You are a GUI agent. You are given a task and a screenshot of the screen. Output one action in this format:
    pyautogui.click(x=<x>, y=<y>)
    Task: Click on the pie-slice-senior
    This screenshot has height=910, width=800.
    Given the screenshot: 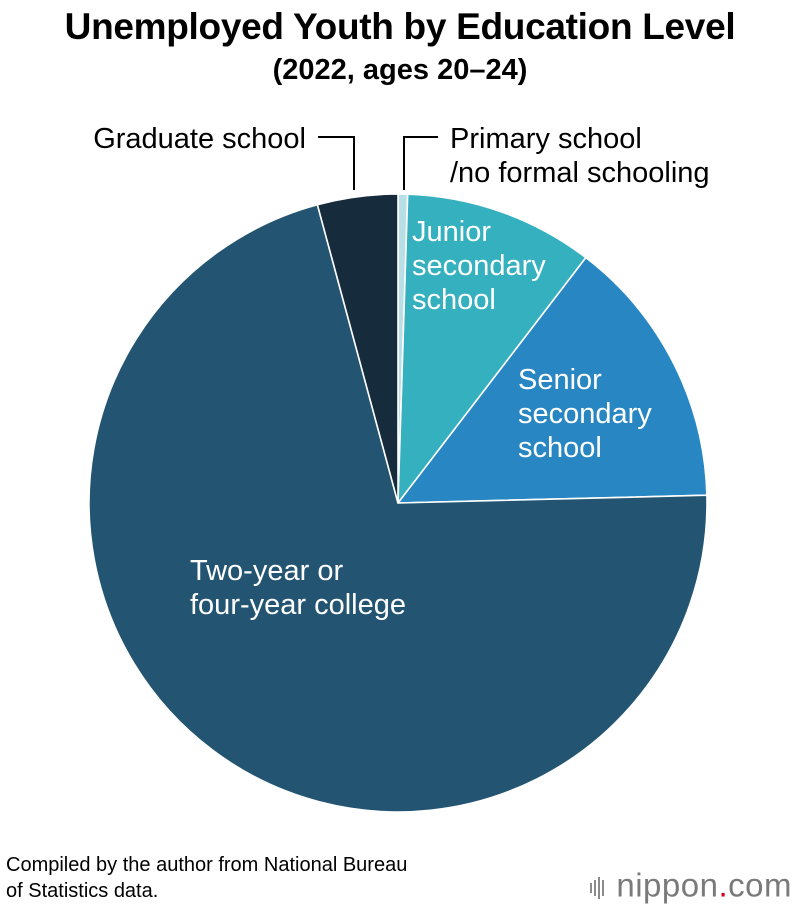 What is the action you would take?
    pyautogui.click(x=552, y=380)
    